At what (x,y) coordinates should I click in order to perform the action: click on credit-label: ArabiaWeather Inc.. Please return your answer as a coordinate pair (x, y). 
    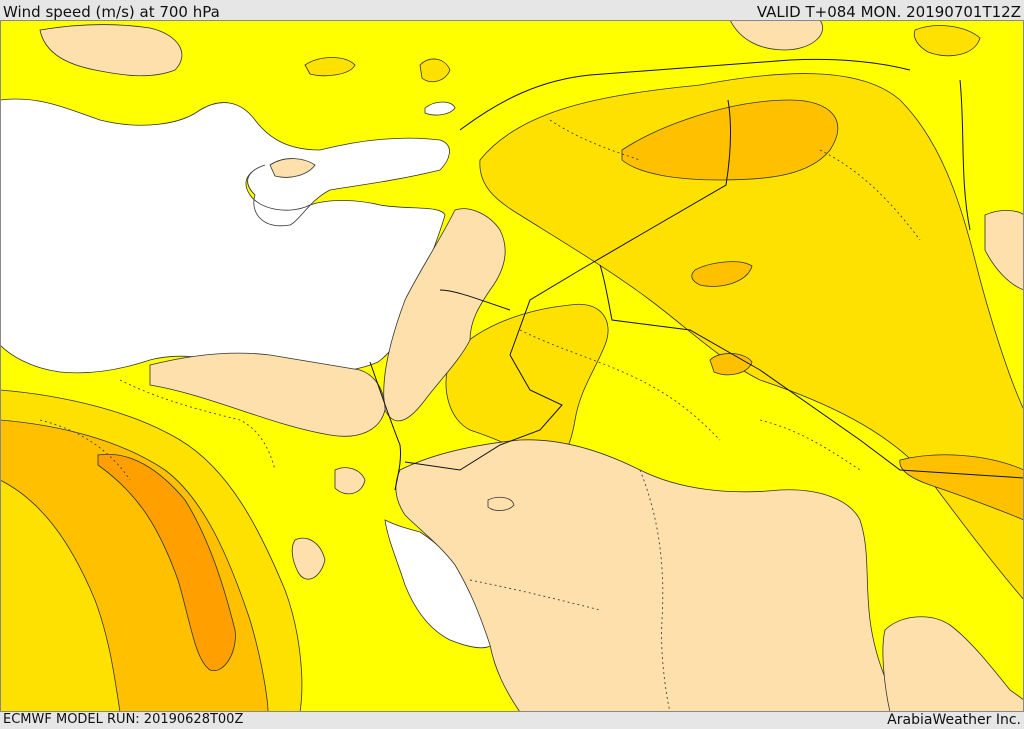
    Looking at the image, I should click on (954, 720).